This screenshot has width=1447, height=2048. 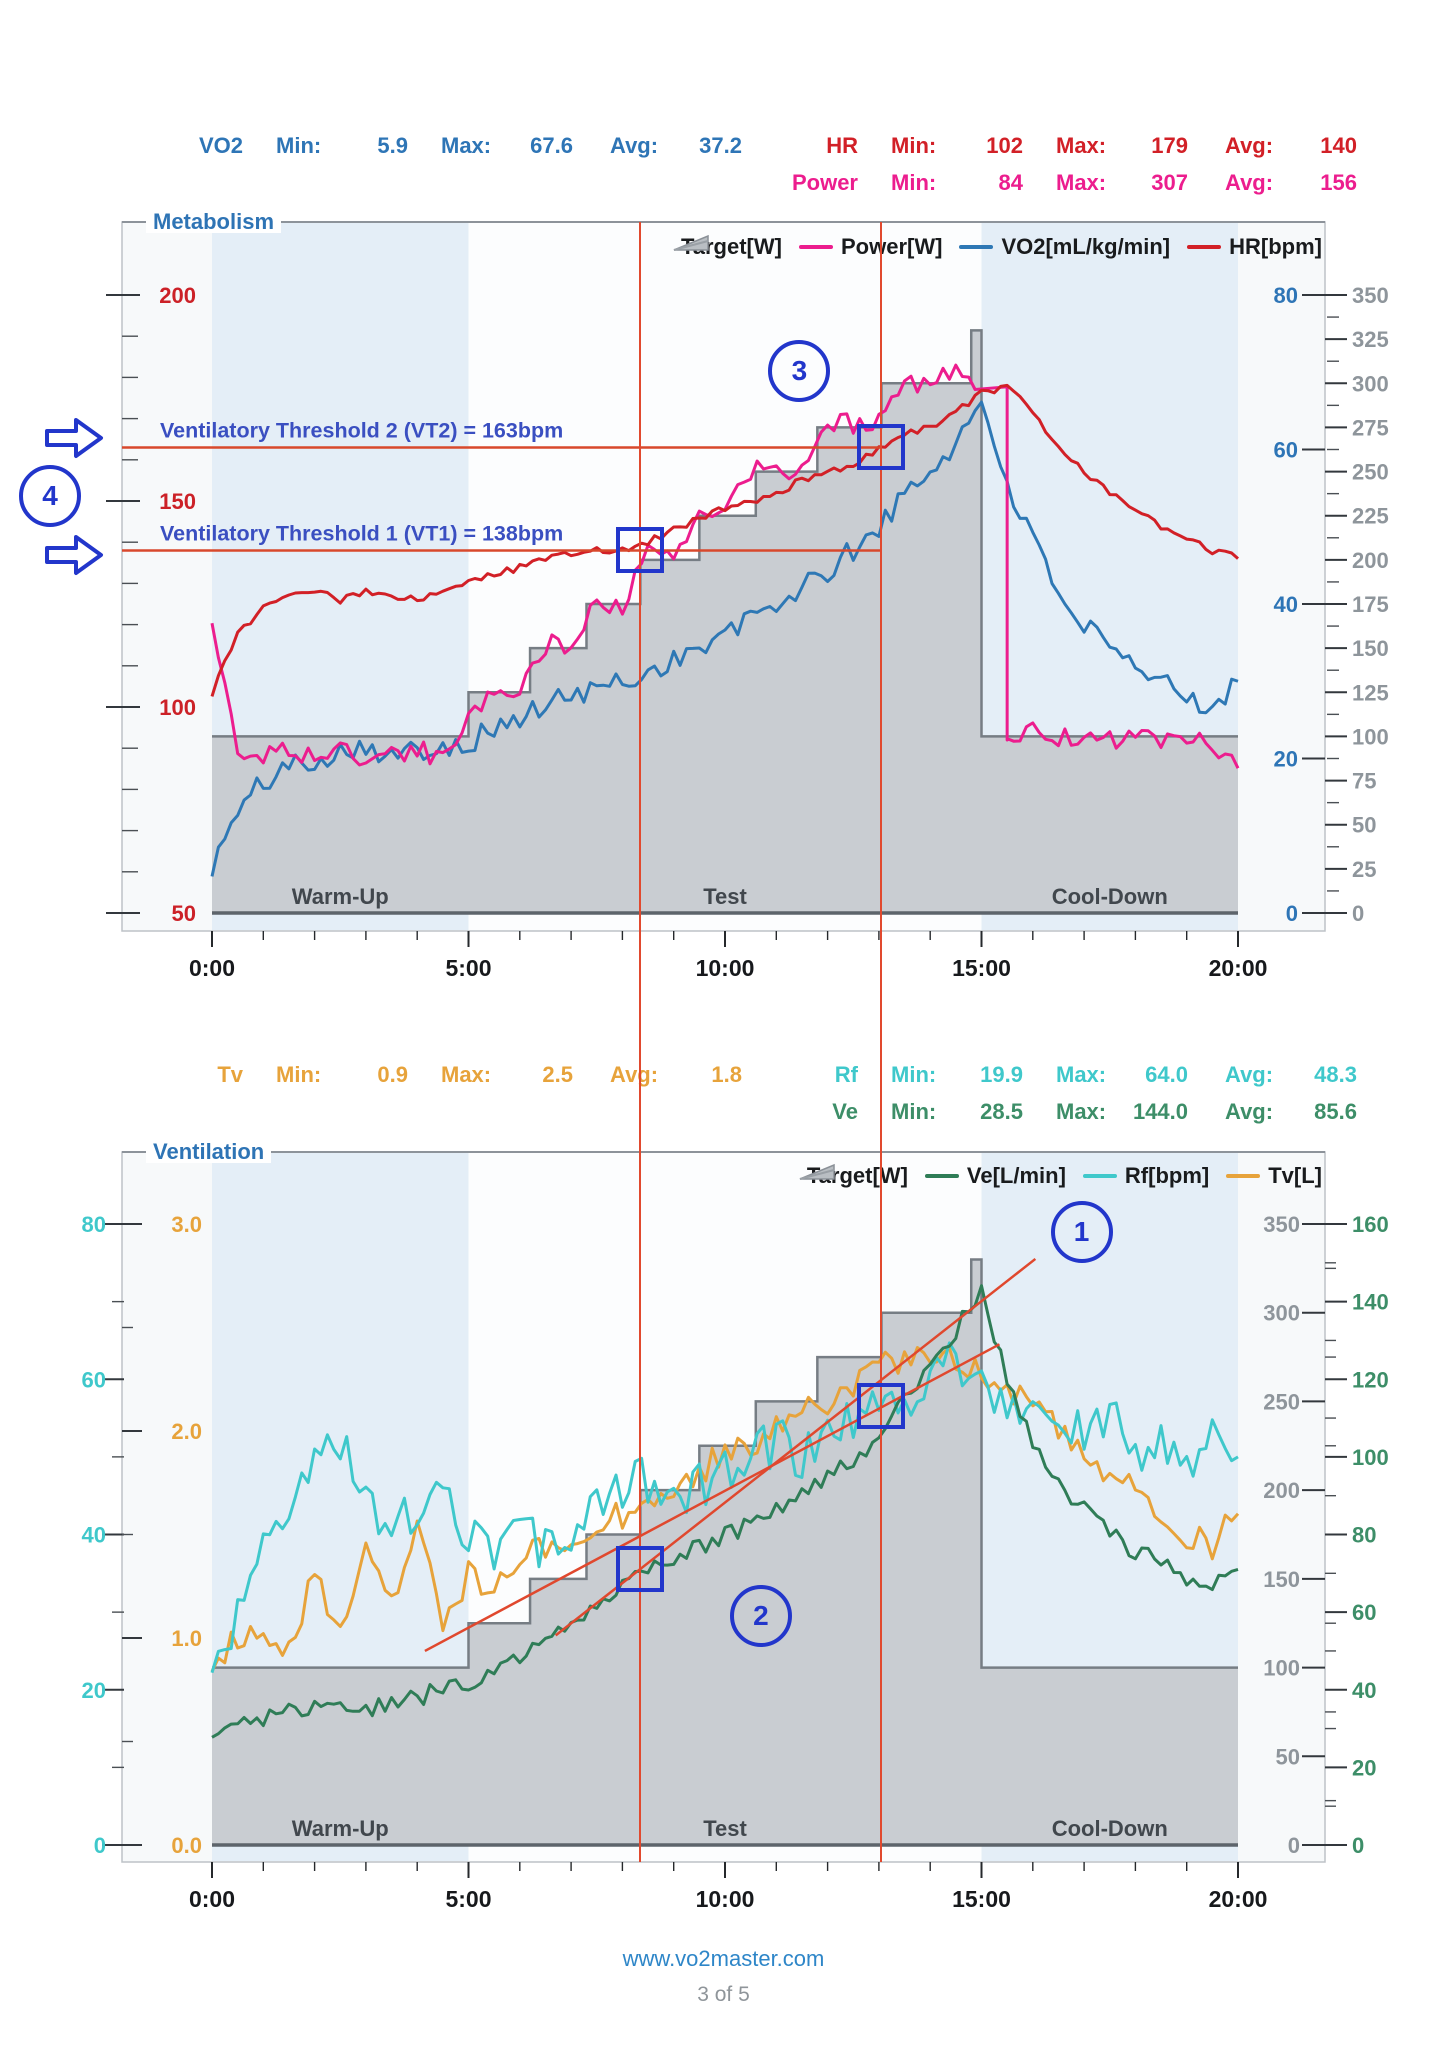 What do you see at coordinates (1370, 1379) in the screenshot?
I see `ve-axis-label: 120` at bounding box center [1370, 1379].